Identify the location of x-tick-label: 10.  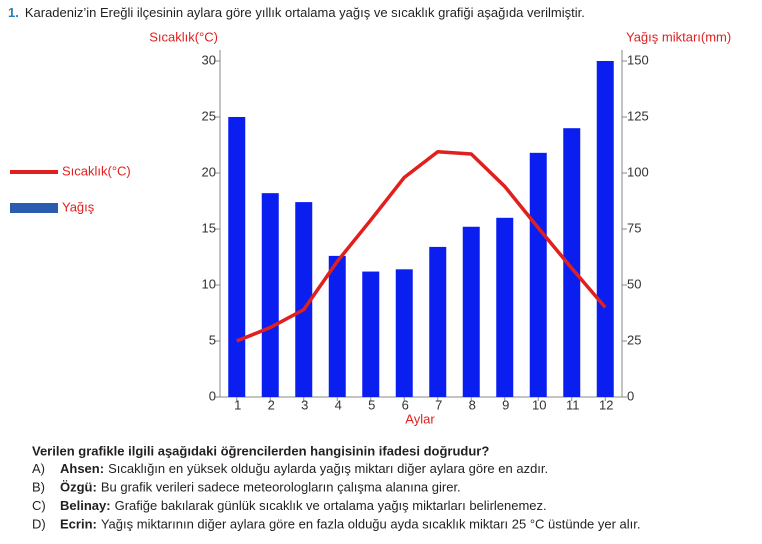
(539, 404).